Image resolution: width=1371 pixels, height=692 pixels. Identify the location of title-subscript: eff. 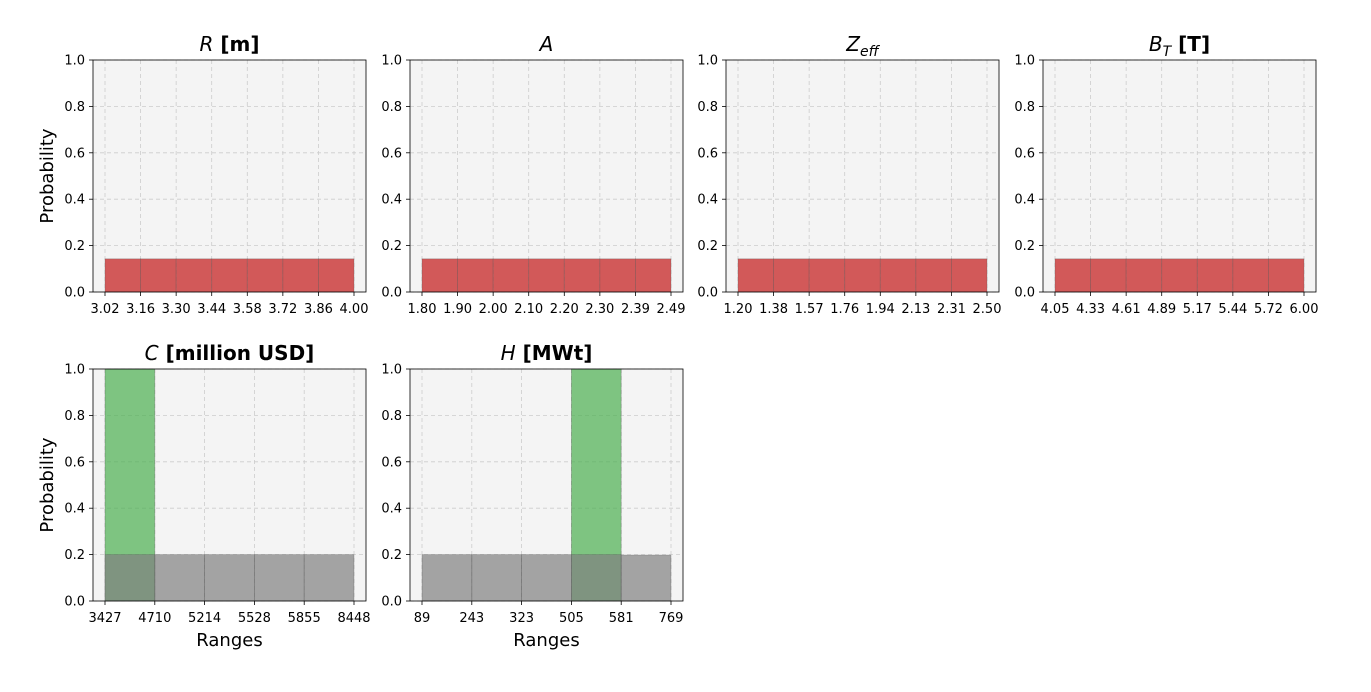
(870, 52).